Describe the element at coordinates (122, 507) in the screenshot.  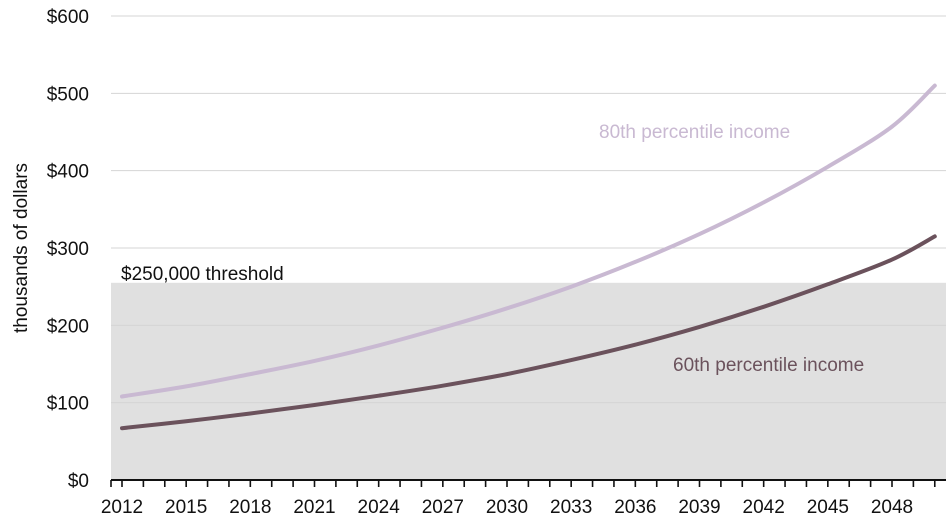
I see `x-tick-label: 2012` at that location.